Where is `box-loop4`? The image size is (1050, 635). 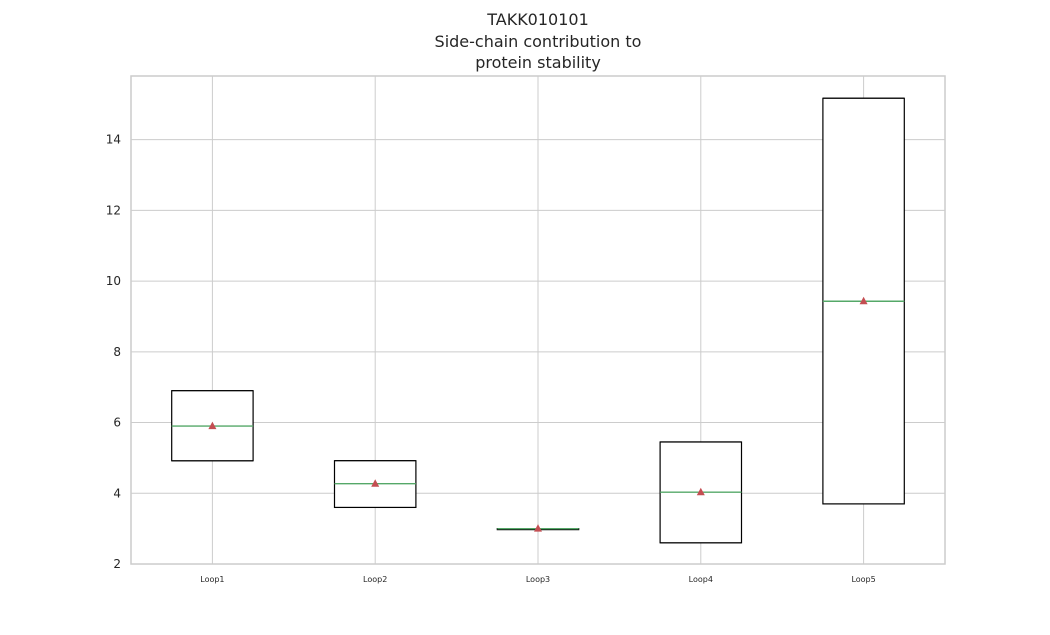
box-loop4 is located at coordinates (701, 492).